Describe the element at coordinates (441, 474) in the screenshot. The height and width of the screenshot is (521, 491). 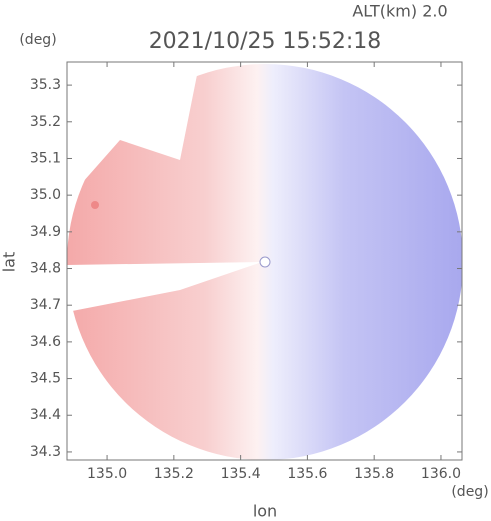
I see `x-tick-label: 136.0` at that location.